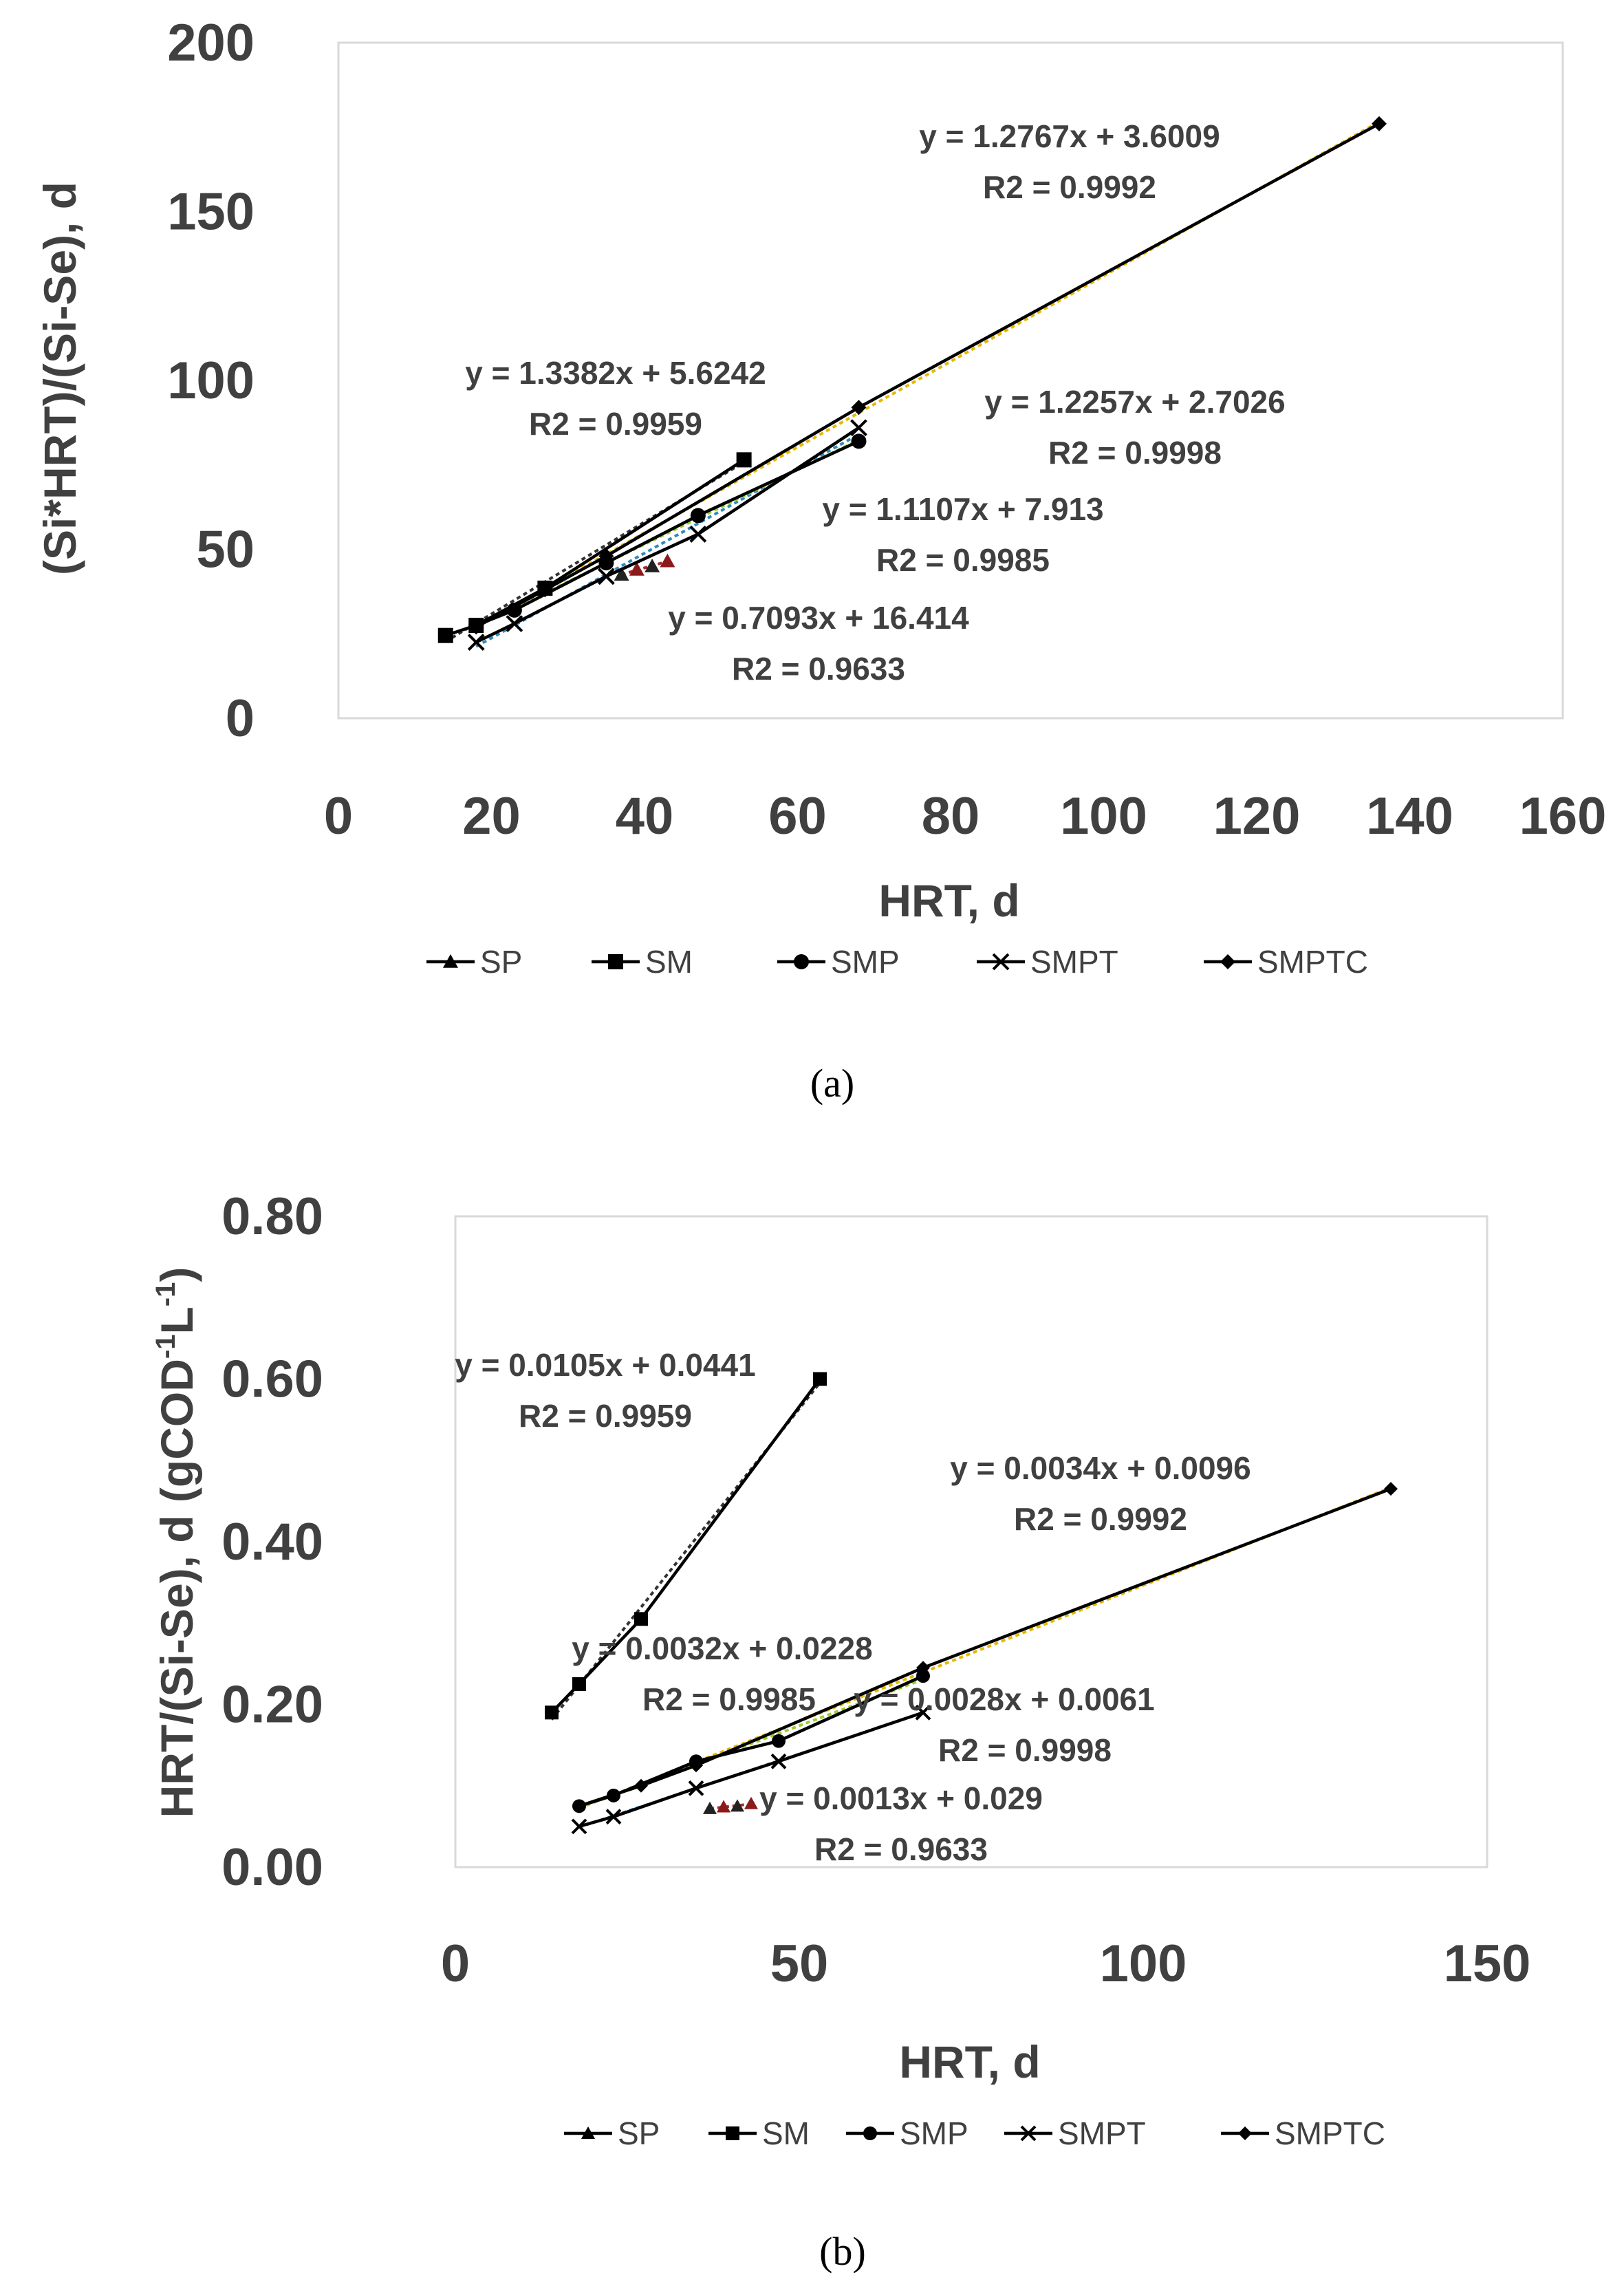 The height and width of the screenshot is (2284, 1624). I want to click on trendline-sp, so click(644, 568).